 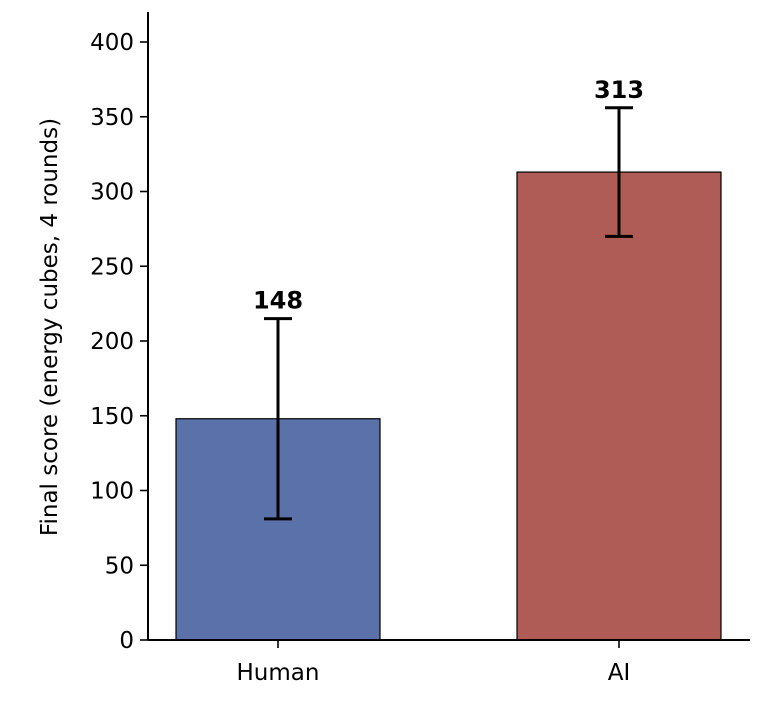 I want to click on y-tick-label-350: 350, so click(x=112, y=118).